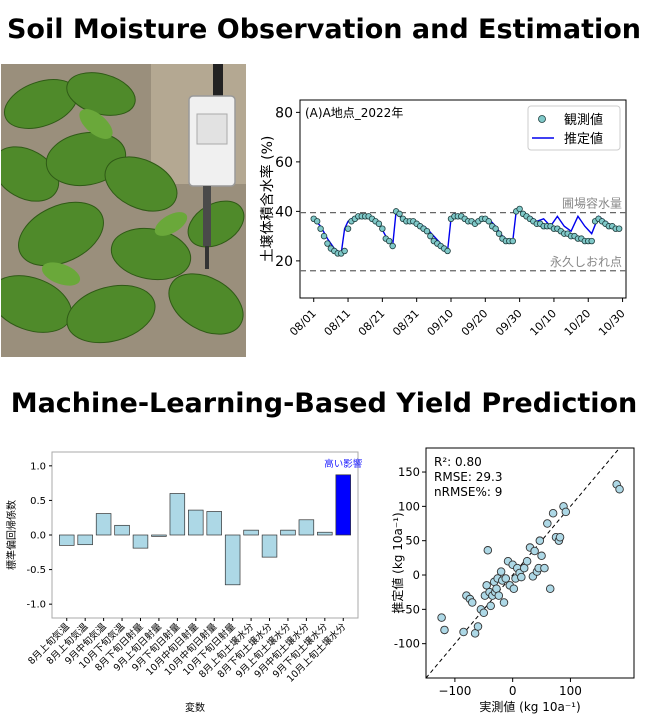  I want to click on y-tick-label: 0.0, so click(38, 536).